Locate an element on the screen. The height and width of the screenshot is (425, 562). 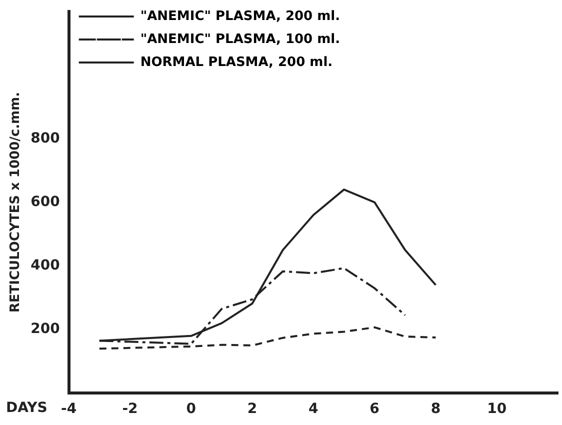
x-axis-title: DAYS is located at coordinates (27, 408).